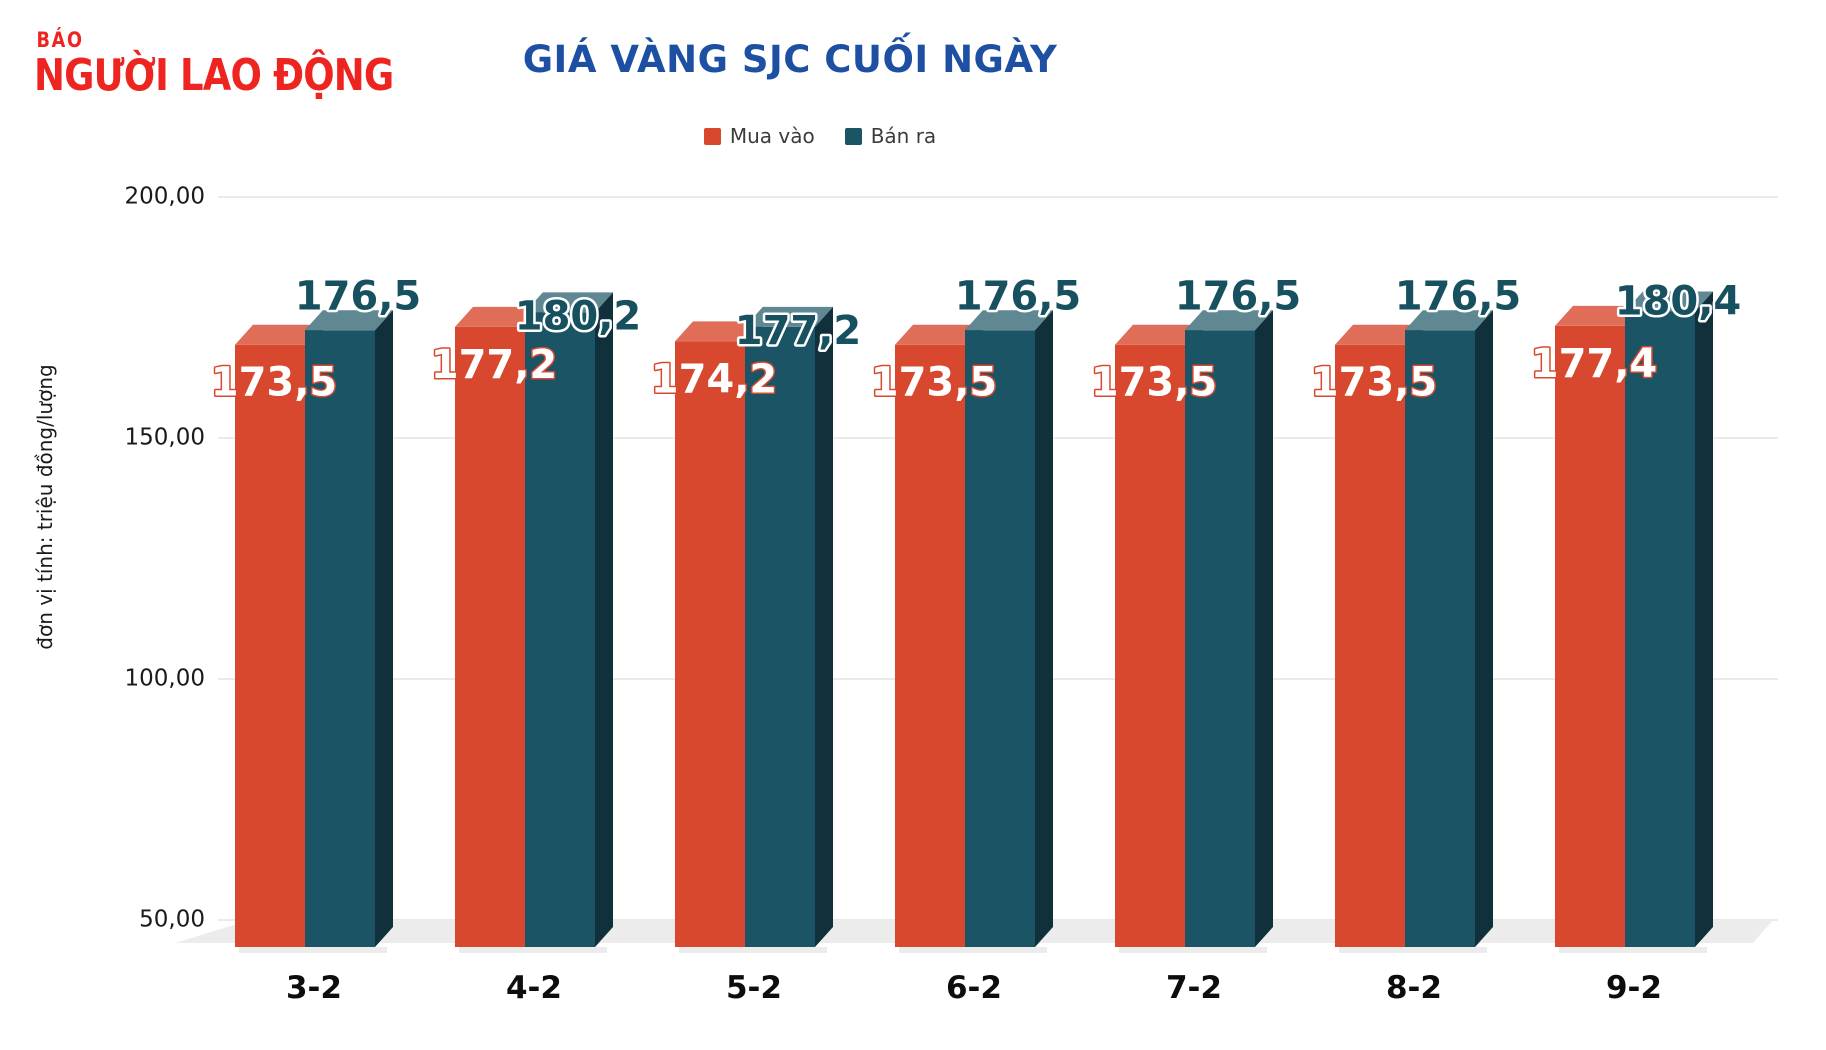 This screenshot has width=1826, height=1050. What do you see at coordinates (314, 988) in the screenshot?
I see `x-axis-label: 3-2` at bounding box center [314, 988].